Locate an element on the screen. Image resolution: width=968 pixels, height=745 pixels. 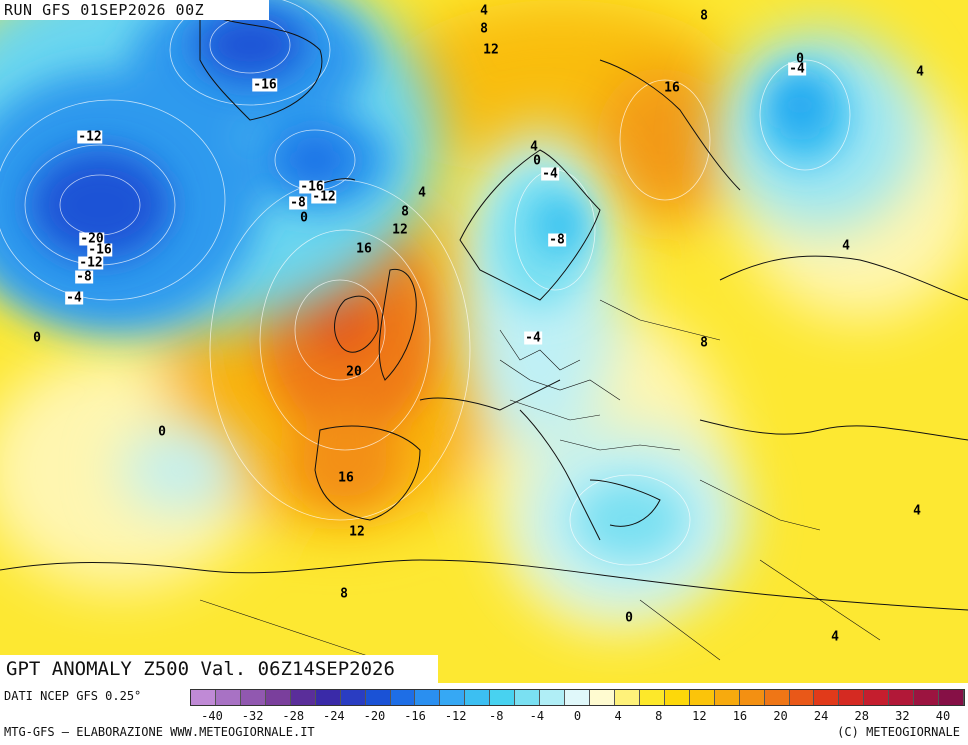
colorbar is located at coordinates (577, 697).